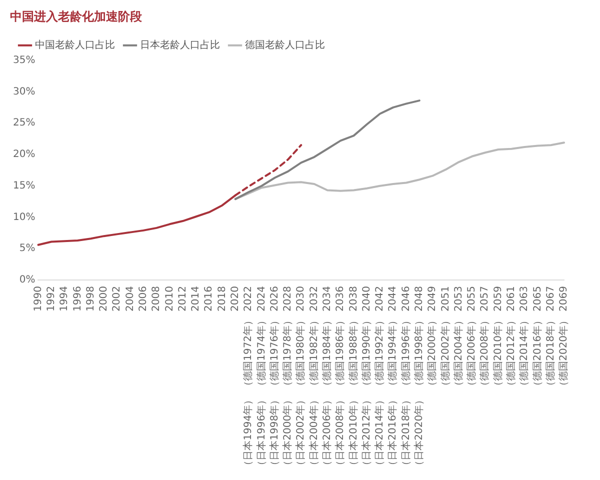  I want to click on x-tick-label: 2024 （德国1974年） （日本1996年）, so click(261, 378).